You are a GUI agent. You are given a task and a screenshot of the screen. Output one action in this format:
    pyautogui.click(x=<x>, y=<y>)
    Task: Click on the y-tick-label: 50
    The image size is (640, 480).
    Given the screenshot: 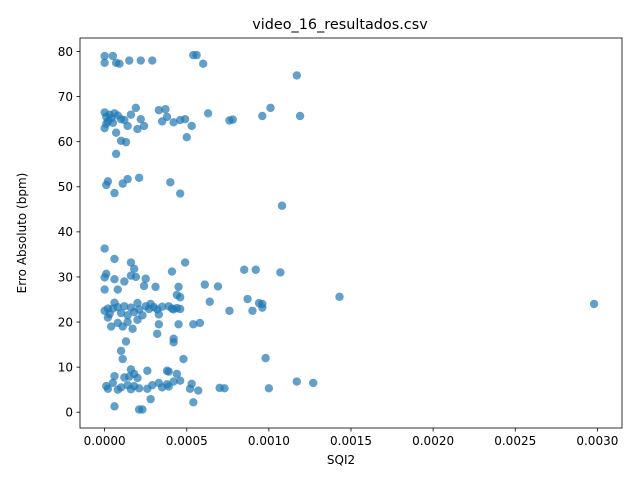 What is the action you would take?
    pyautogui.click(x=65, y=187)
    